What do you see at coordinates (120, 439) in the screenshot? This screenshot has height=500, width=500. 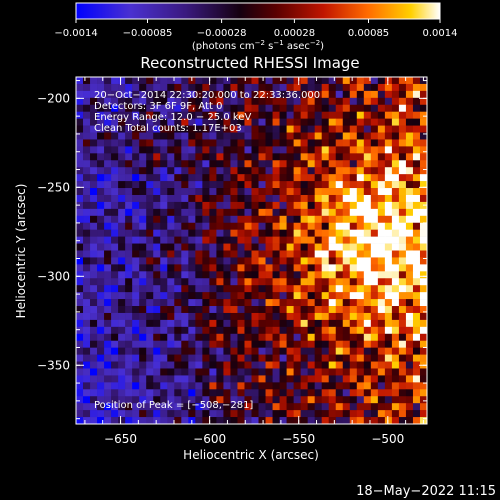 I see `x-tick-label: −650` at bounding box center [120, 439].